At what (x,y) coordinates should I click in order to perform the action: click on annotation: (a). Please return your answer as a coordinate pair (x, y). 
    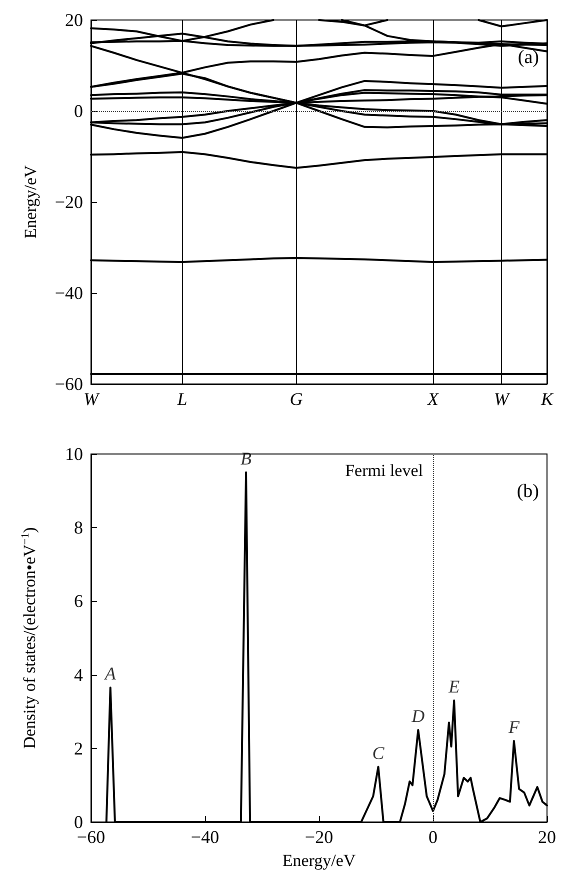
    Looking at the image, I should click on (529, 57).